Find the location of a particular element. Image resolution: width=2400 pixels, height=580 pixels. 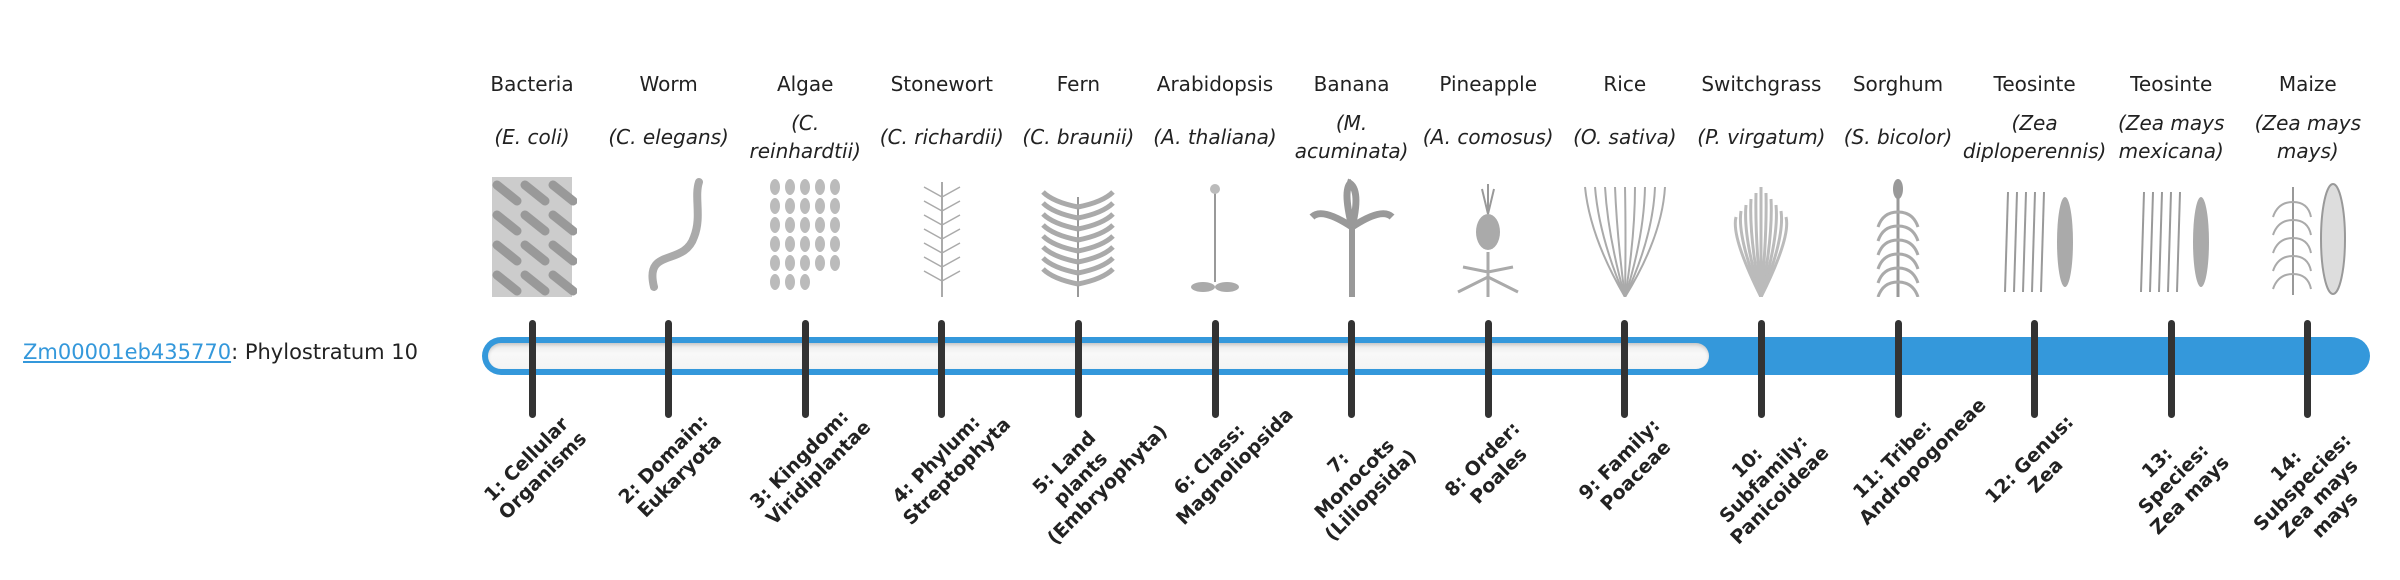

worm-icon is located at coordinates (669, 234).